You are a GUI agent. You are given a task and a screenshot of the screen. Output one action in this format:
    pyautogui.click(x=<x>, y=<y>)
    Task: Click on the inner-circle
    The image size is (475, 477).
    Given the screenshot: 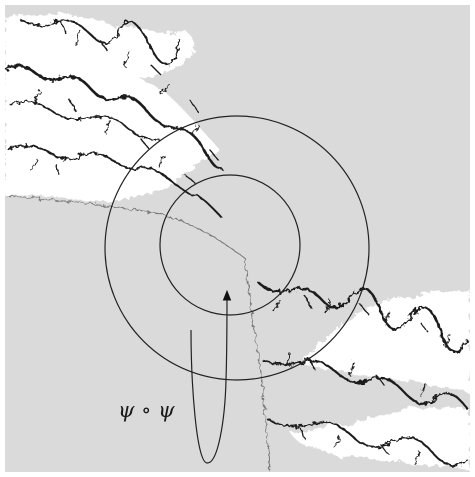 What is the action you would take?
    pyautogui.click(x=230, y=245)
    